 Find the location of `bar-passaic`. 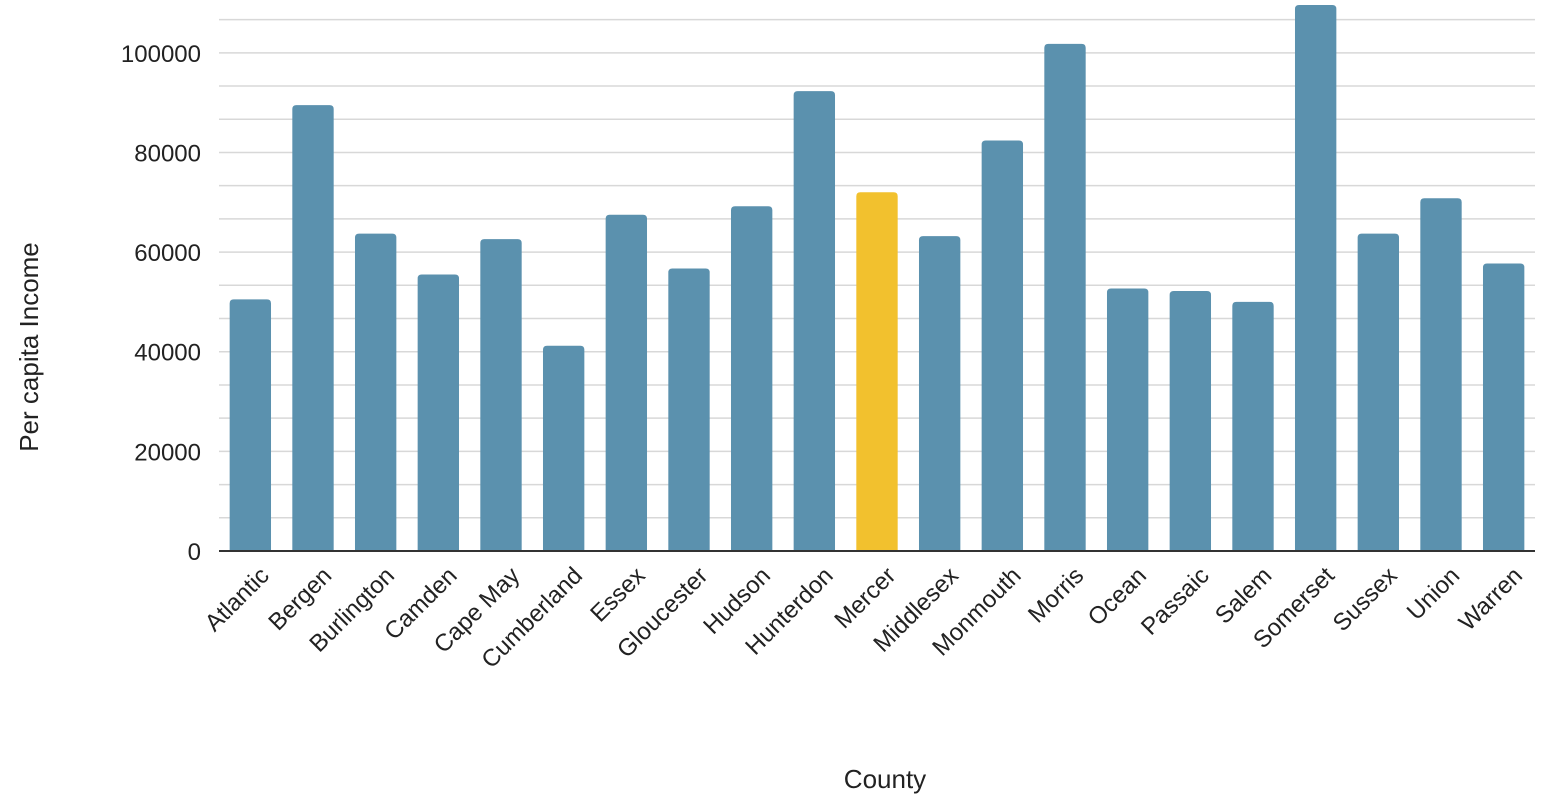

bar-passaic is located at coordinates (1190, 420).